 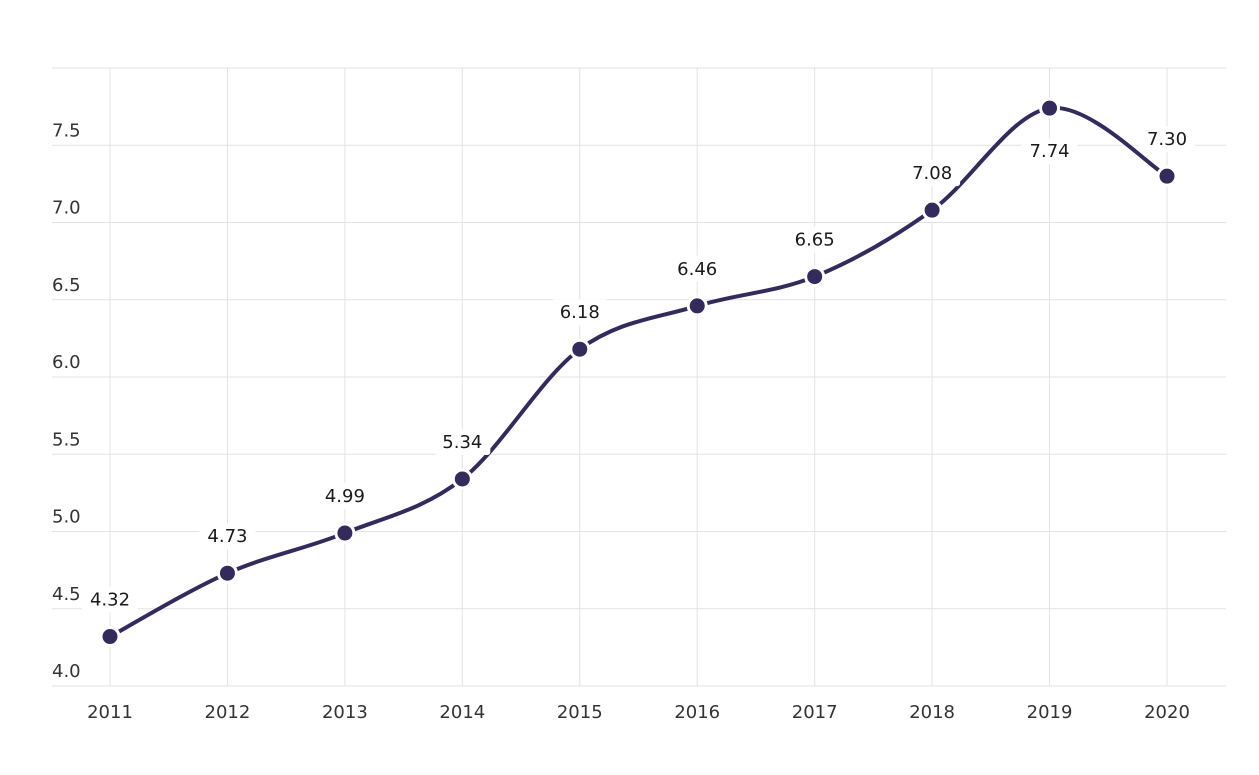 I want to click on x-tick-label: 2017, so click(x=815, y=712).